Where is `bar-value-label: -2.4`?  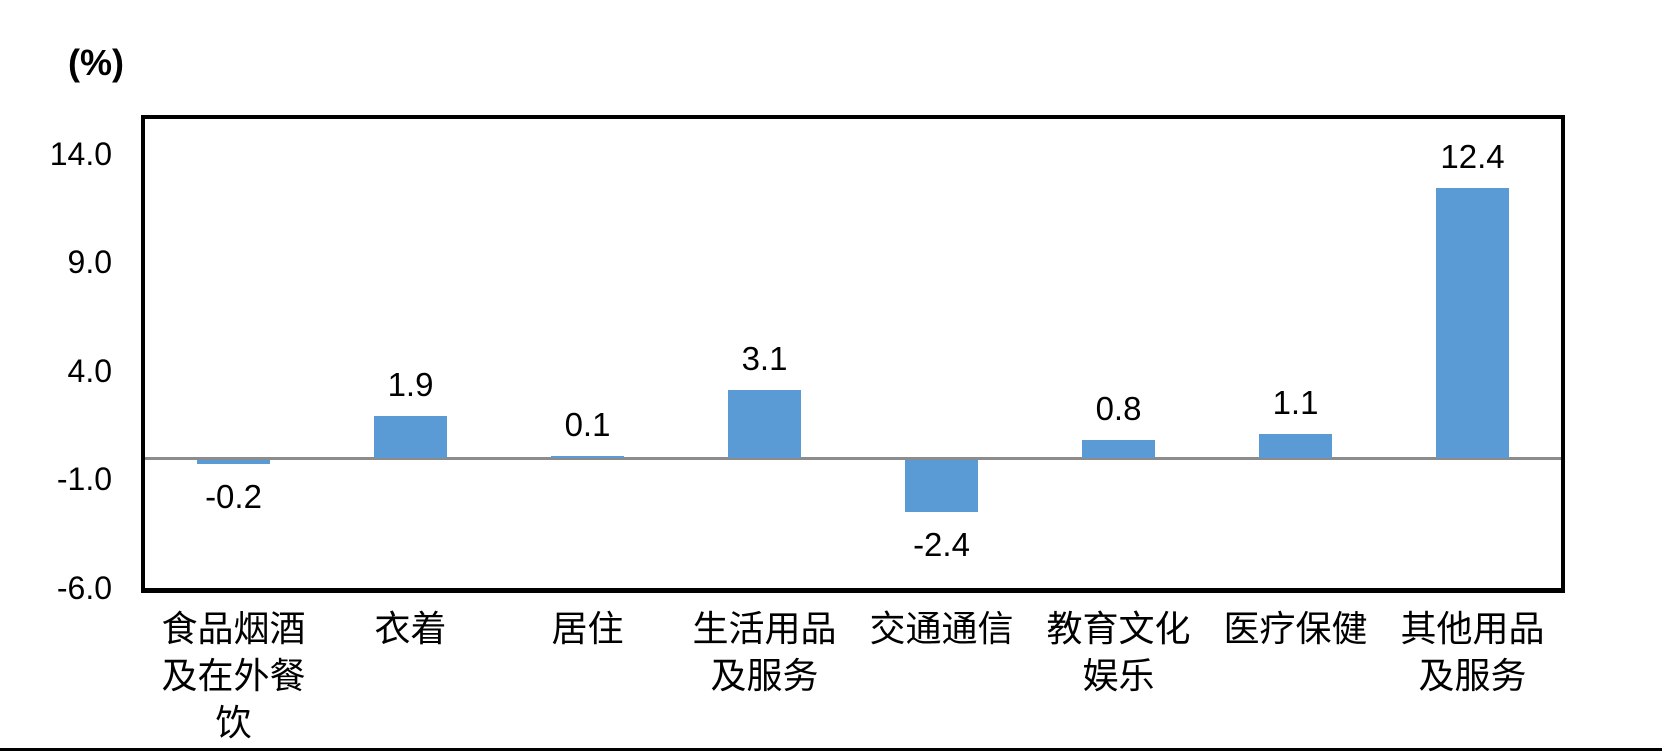
bar-value-label: -2.4 is located at coordinates (941, 544).